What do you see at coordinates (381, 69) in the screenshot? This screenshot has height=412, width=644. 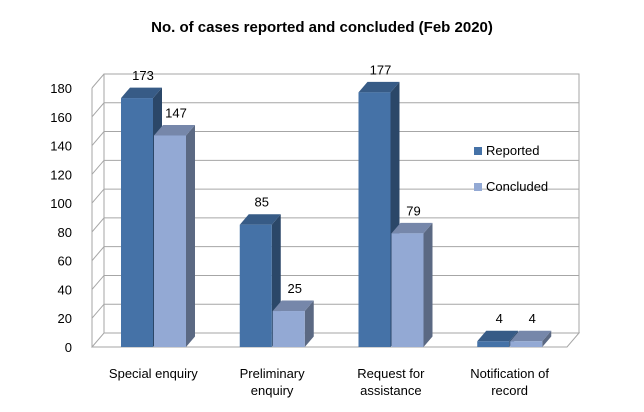 I see `data-label: 177` at bounding box center [381, 69].